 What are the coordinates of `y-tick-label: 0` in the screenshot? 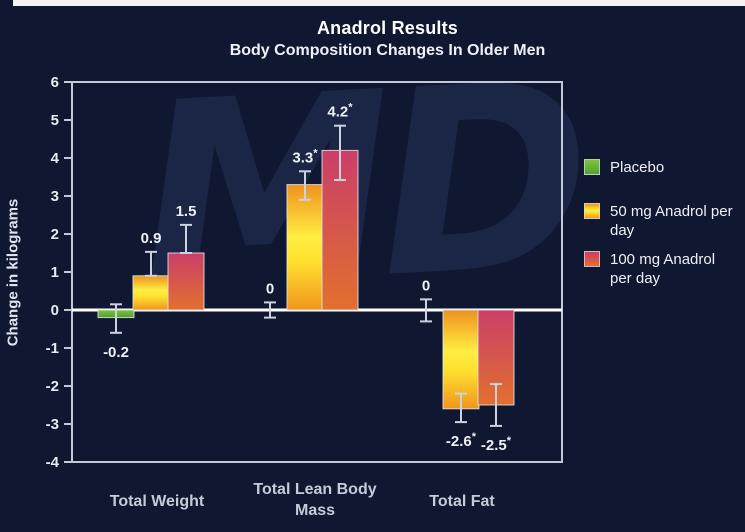 It's located at (55, 310).